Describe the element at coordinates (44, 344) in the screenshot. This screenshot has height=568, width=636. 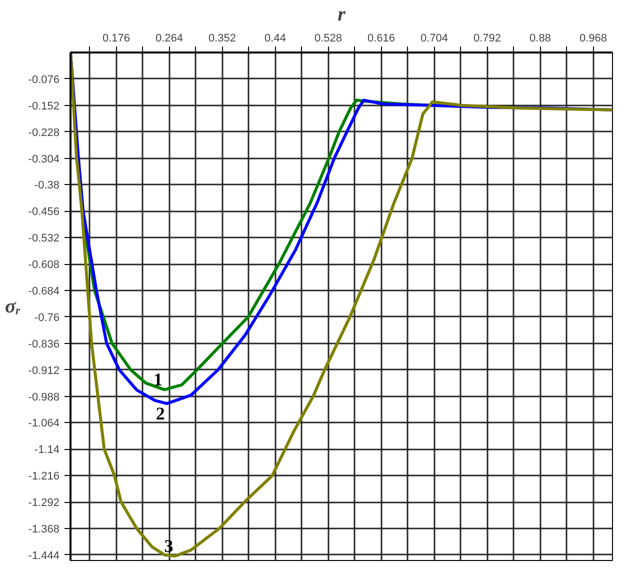
I see `y-tick-label: -0.836` at that location.